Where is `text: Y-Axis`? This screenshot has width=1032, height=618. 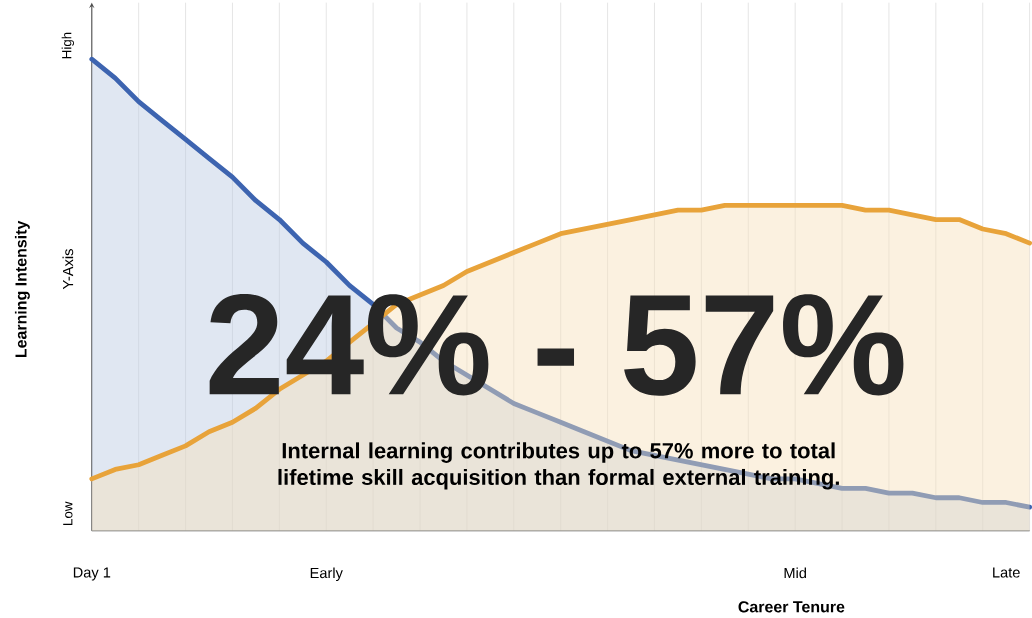 text: Y-Axis is located at coordinates (68, 269).